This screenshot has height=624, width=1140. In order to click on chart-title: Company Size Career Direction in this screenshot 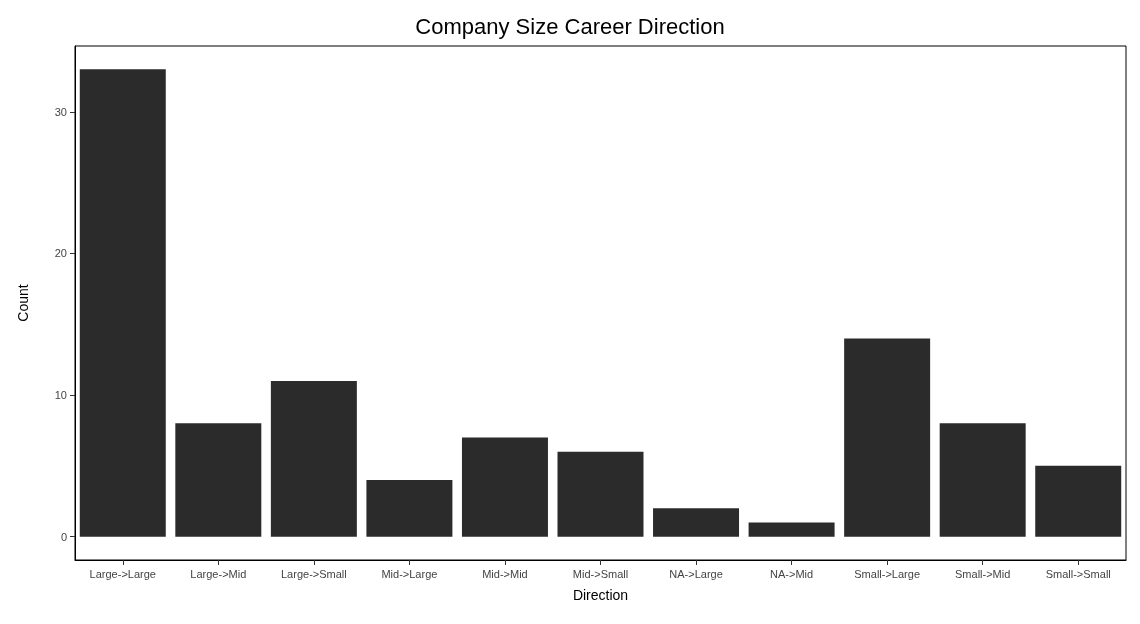, I will do `click(570, 26)`.